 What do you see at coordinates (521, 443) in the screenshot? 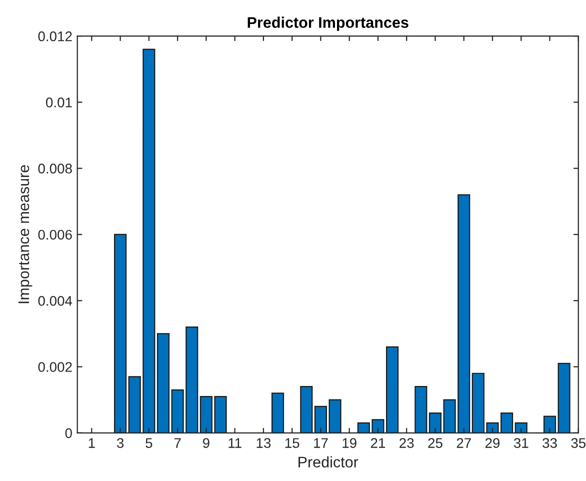
I see `x-tick-label: 31` at bounding box center [521, 443].